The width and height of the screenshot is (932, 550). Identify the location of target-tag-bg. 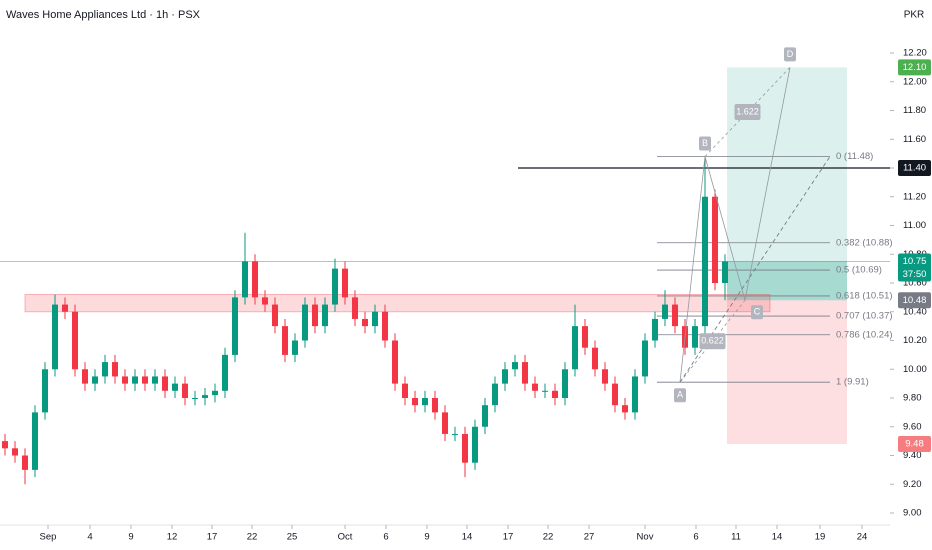
(914, 67).